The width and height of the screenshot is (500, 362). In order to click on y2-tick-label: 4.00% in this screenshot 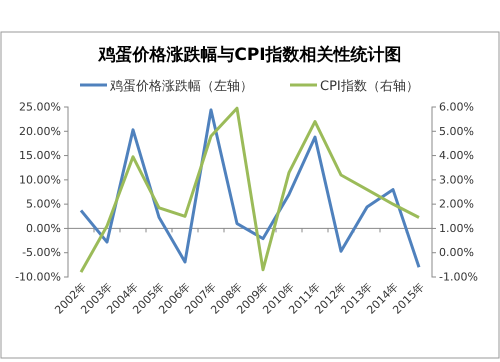, I will do `click(456, 155)`.